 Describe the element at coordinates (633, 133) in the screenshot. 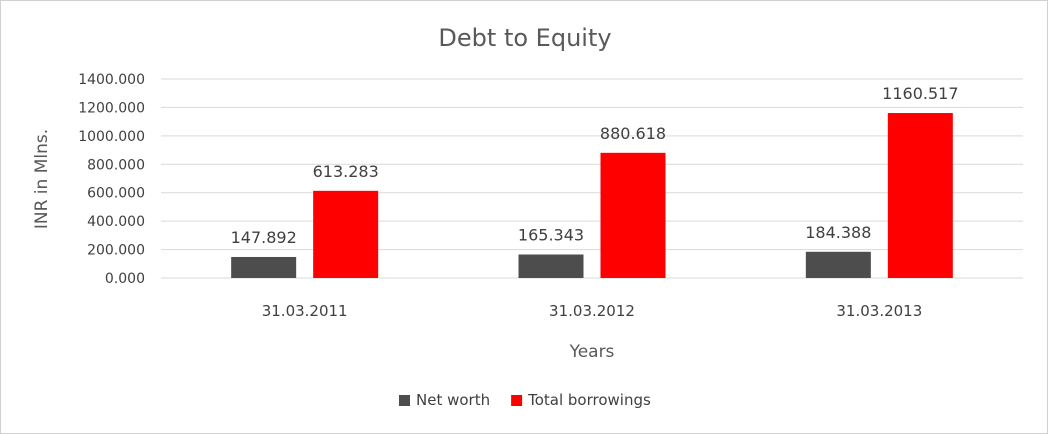

I see `data-label: 880.618` at that location.